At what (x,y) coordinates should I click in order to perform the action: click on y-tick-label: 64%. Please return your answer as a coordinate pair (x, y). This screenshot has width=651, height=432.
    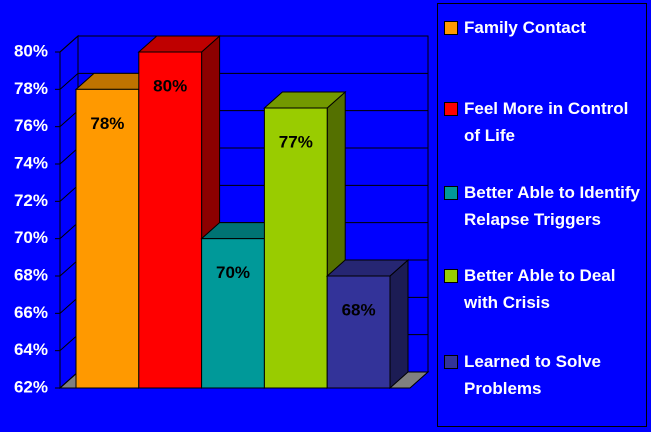
    Looking at the image, I should click on (31, 349).